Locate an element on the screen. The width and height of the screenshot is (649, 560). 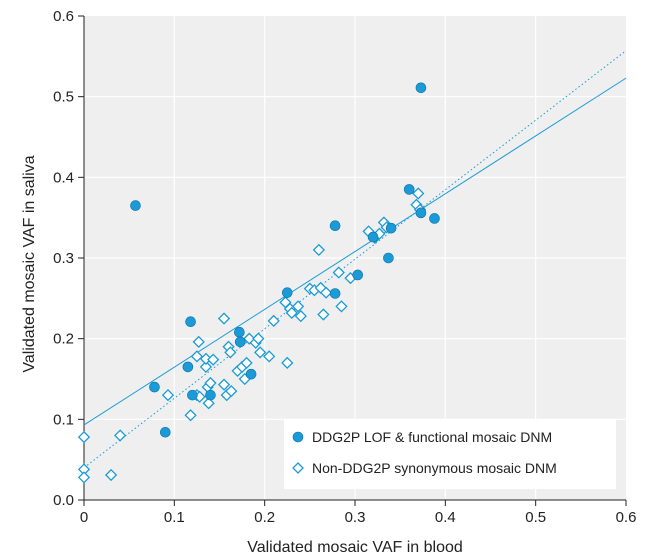
legend-marker-circle is located at coordinates (298, 437).